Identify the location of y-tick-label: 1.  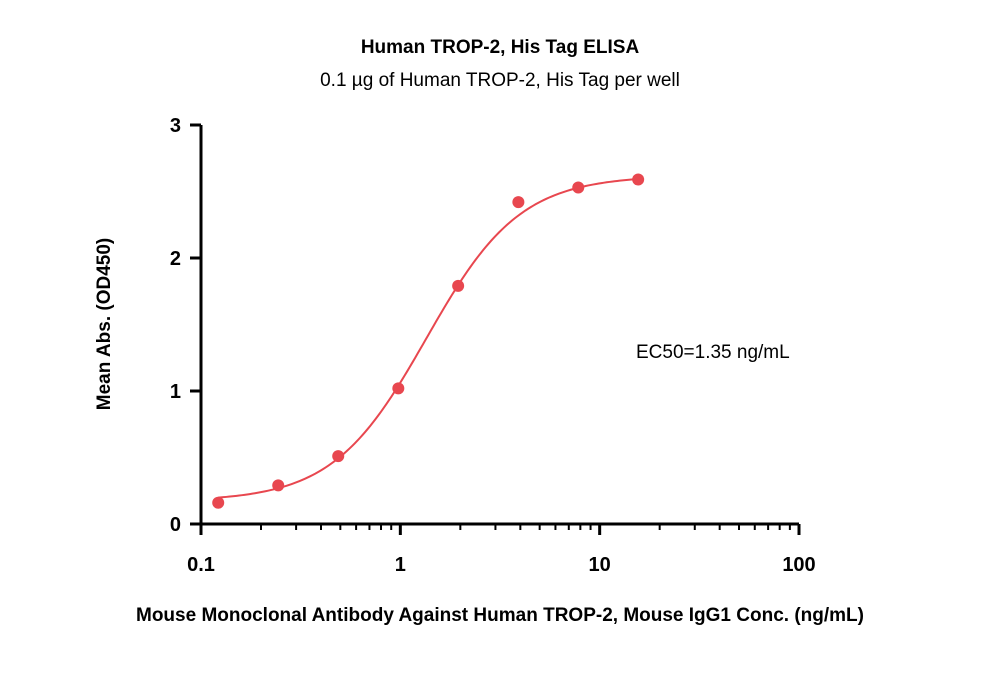
(175, 392).